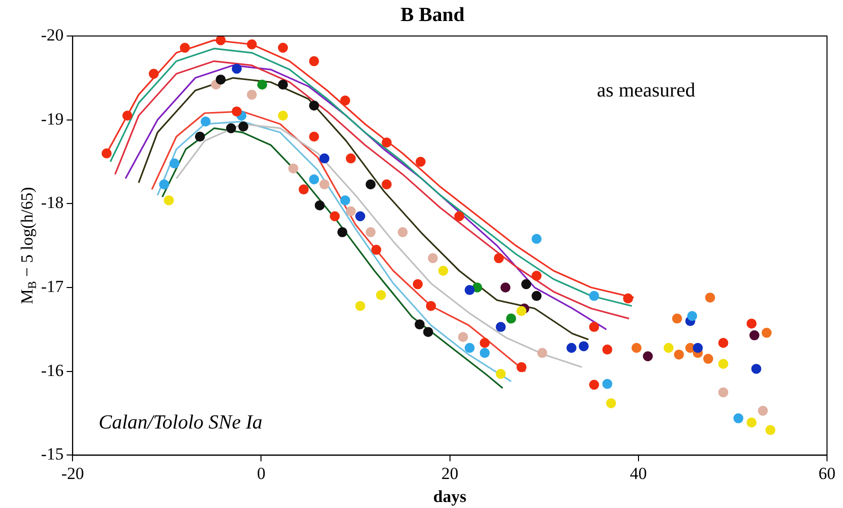 The width and height of the screenshot is (843, 508). I want to click on x-tick-label: 20, so click(449, 473).